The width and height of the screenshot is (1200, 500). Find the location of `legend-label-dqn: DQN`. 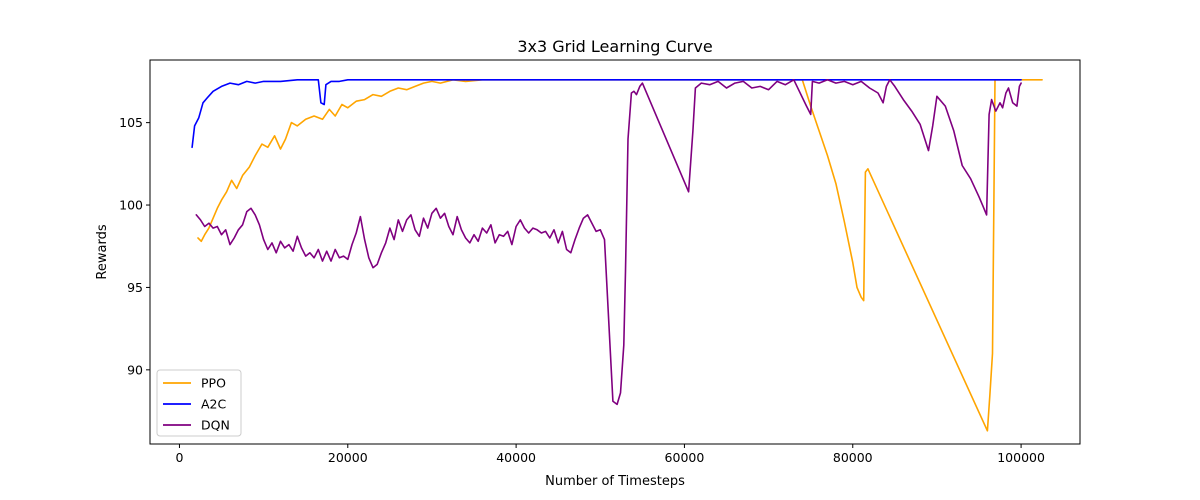

legend-label-dqn: DQN is located at coordinates (215, 425).